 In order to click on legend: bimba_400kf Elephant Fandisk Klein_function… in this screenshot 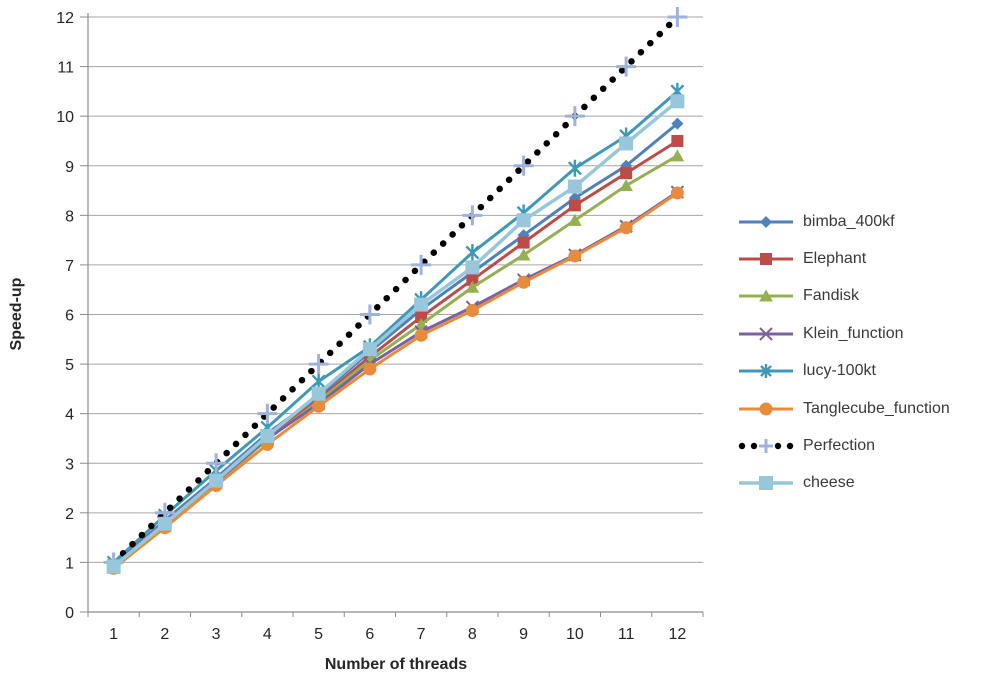, I will do `click(843, 352)`.